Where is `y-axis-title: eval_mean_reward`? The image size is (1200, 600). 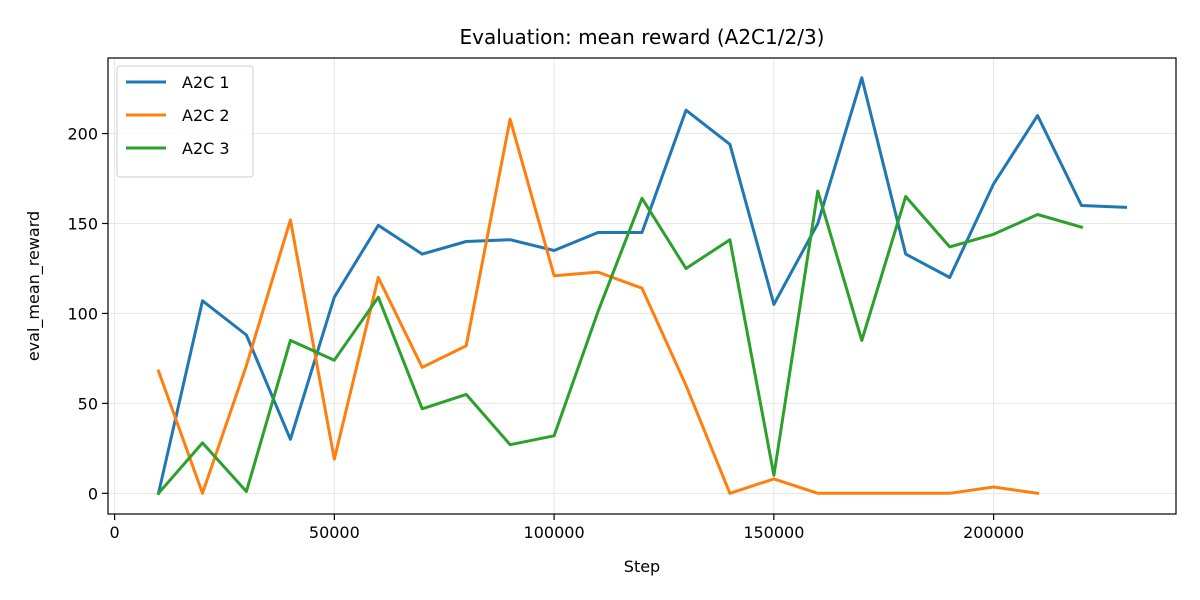 y-axis-title: eval_mean_reward is located at coordinates (34, 286).